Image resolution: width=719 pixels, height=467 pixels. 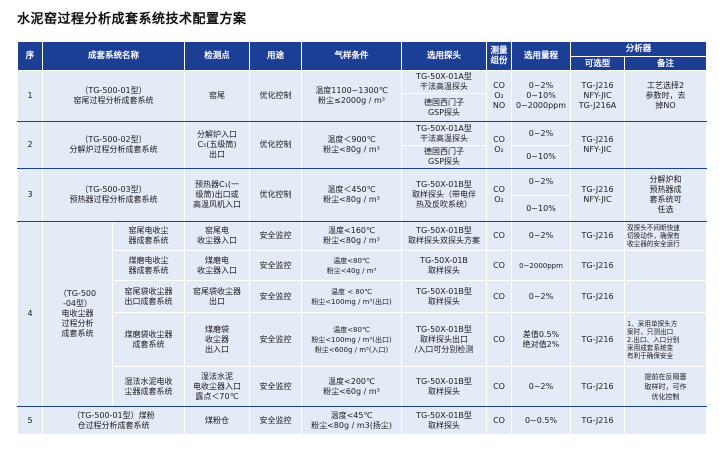 What do you see at coordinates (499, 265) in the screenshot?
I see `row4-sub2-components: CO` at bounding box center [499, 265].